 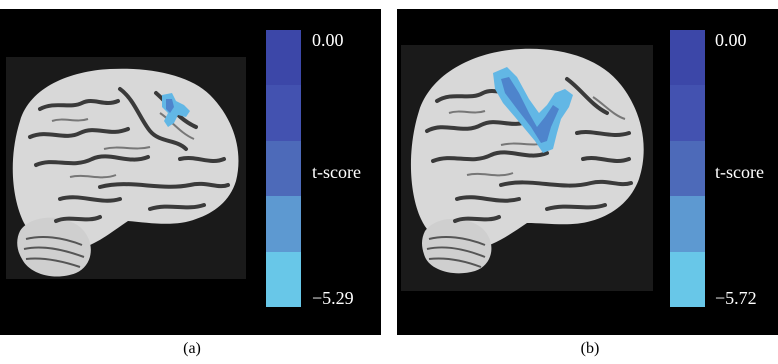 What do you see at coordinates (590, 348) in the screenshot?
I see `panel-caption-b: (b)` at bounding box center [590, 348].